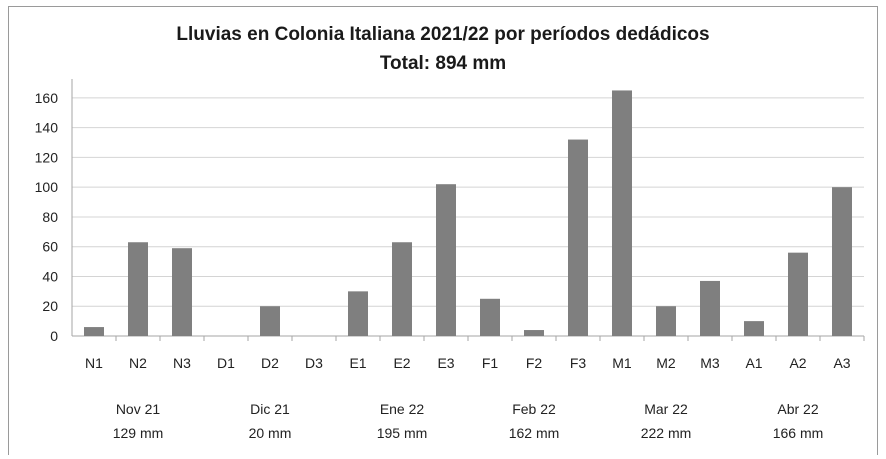  I want to click on y-tick-label: 140, so click(47, 128).